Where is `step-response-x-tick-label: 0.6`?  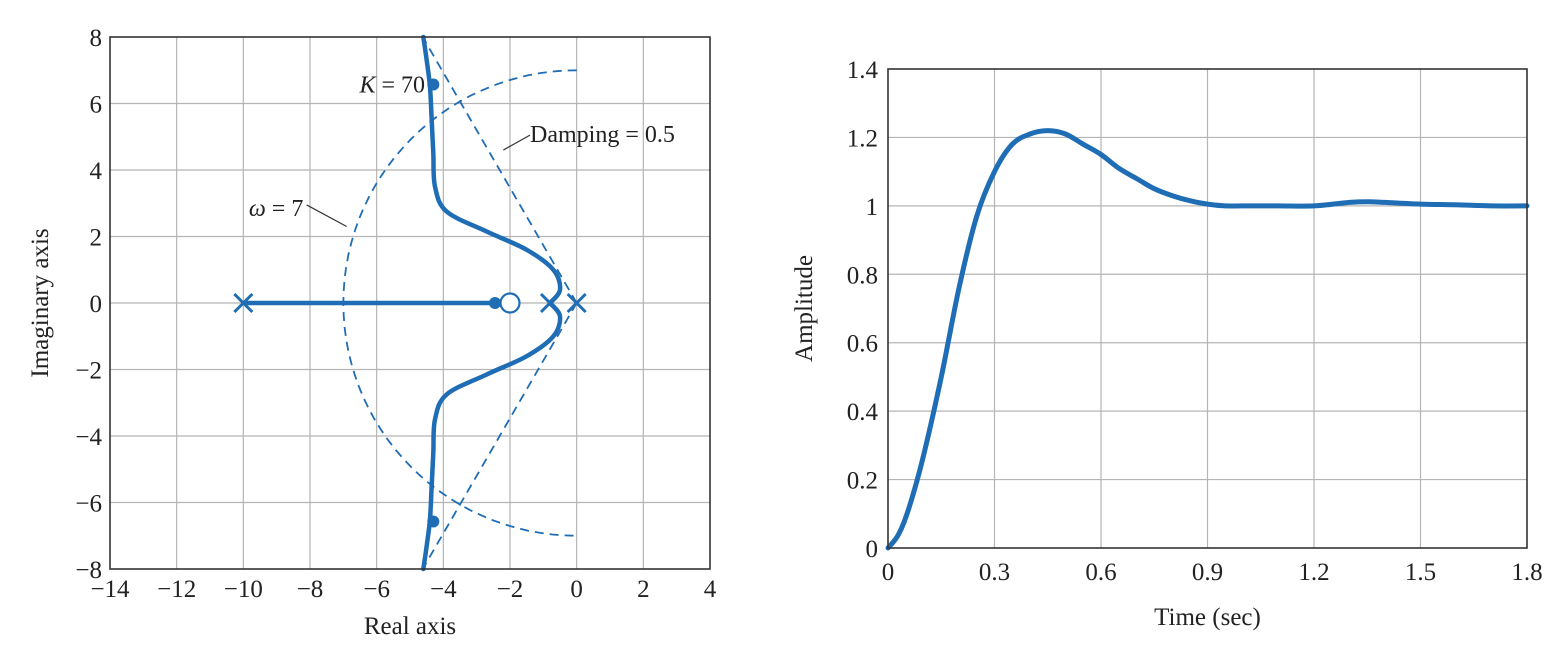
step-response-x-tick-label: 0.6 is located at coordinates (1100, 572).